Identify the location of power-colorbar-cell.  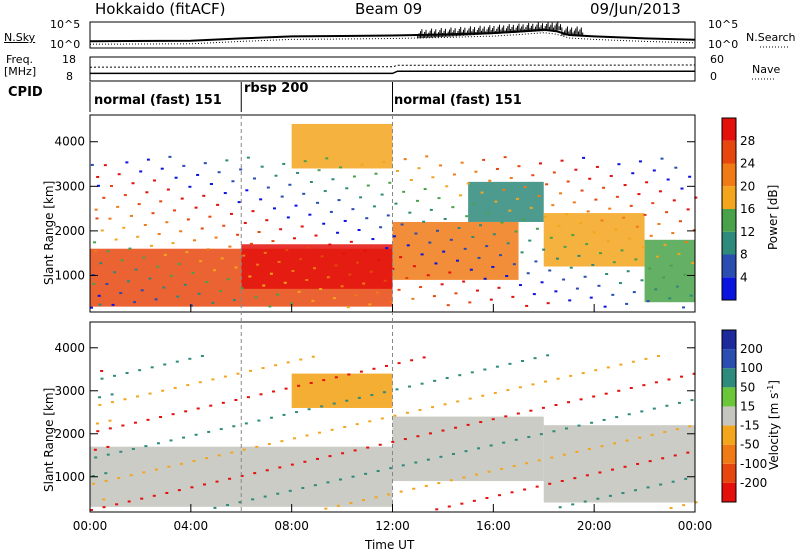
(729, 197).